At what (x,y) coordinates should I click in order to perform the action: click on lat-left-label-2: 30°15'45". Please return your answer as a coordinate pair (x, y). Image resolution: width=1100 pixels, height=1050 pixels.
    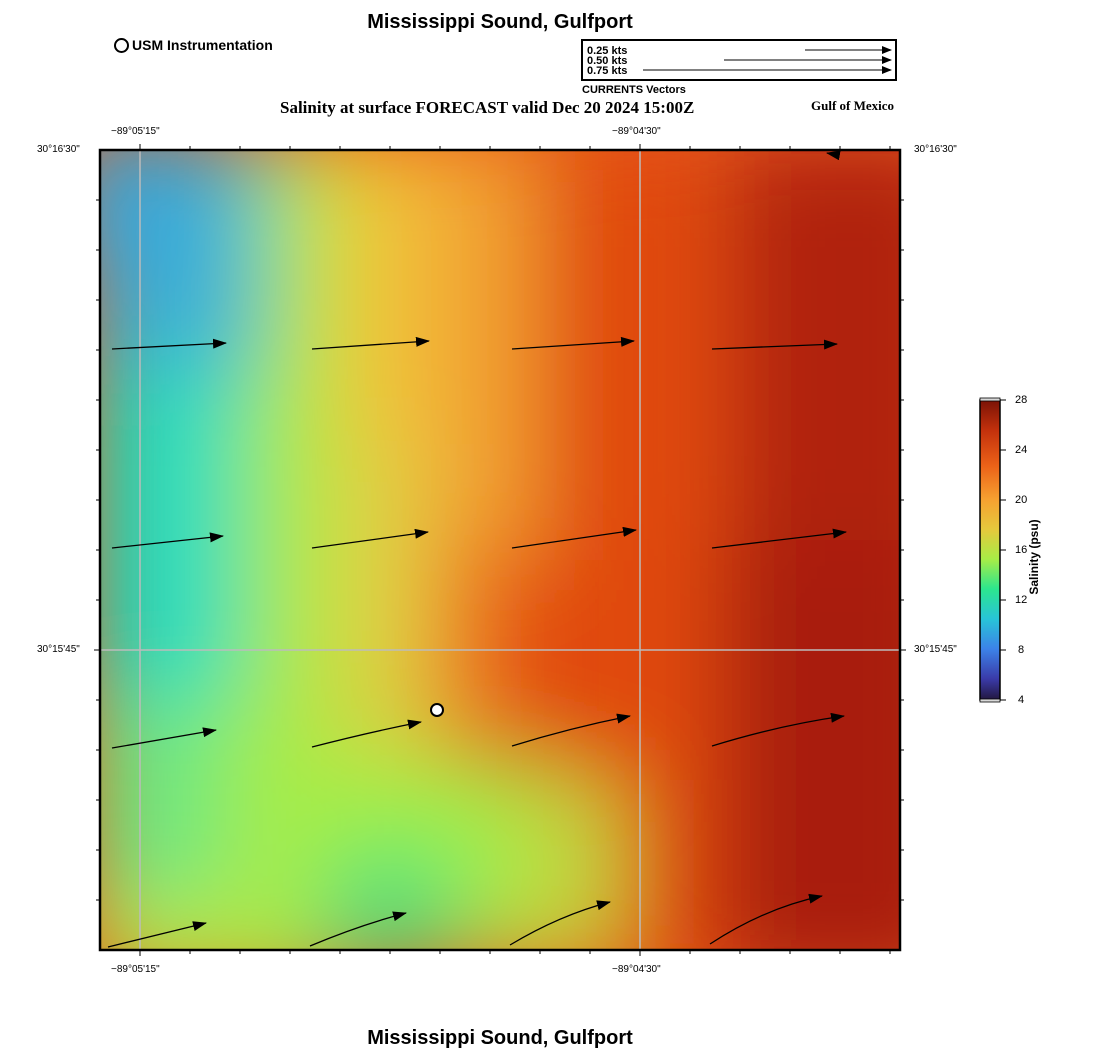
    Looking at the image, I should click on (58, 649).